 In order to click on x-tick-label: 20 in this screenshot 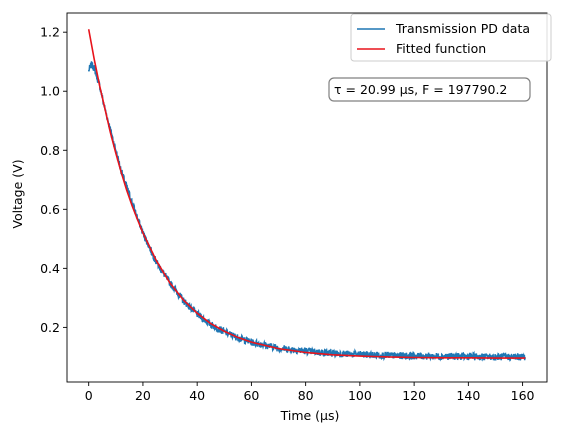, I will do `click(143, 395)`.